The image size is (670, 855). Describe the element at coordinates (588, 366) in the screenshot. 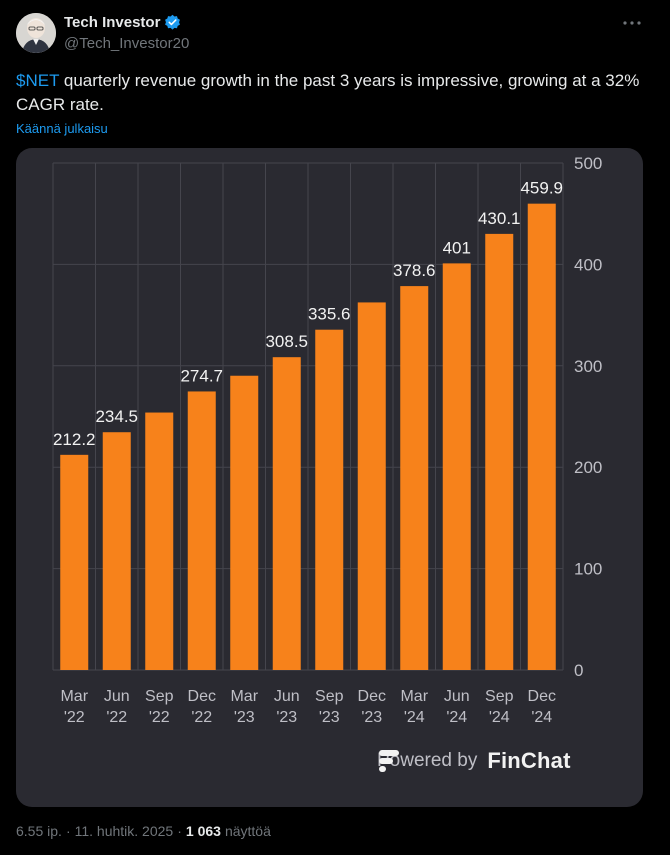

I see `y-tick-label: 300` at that location.